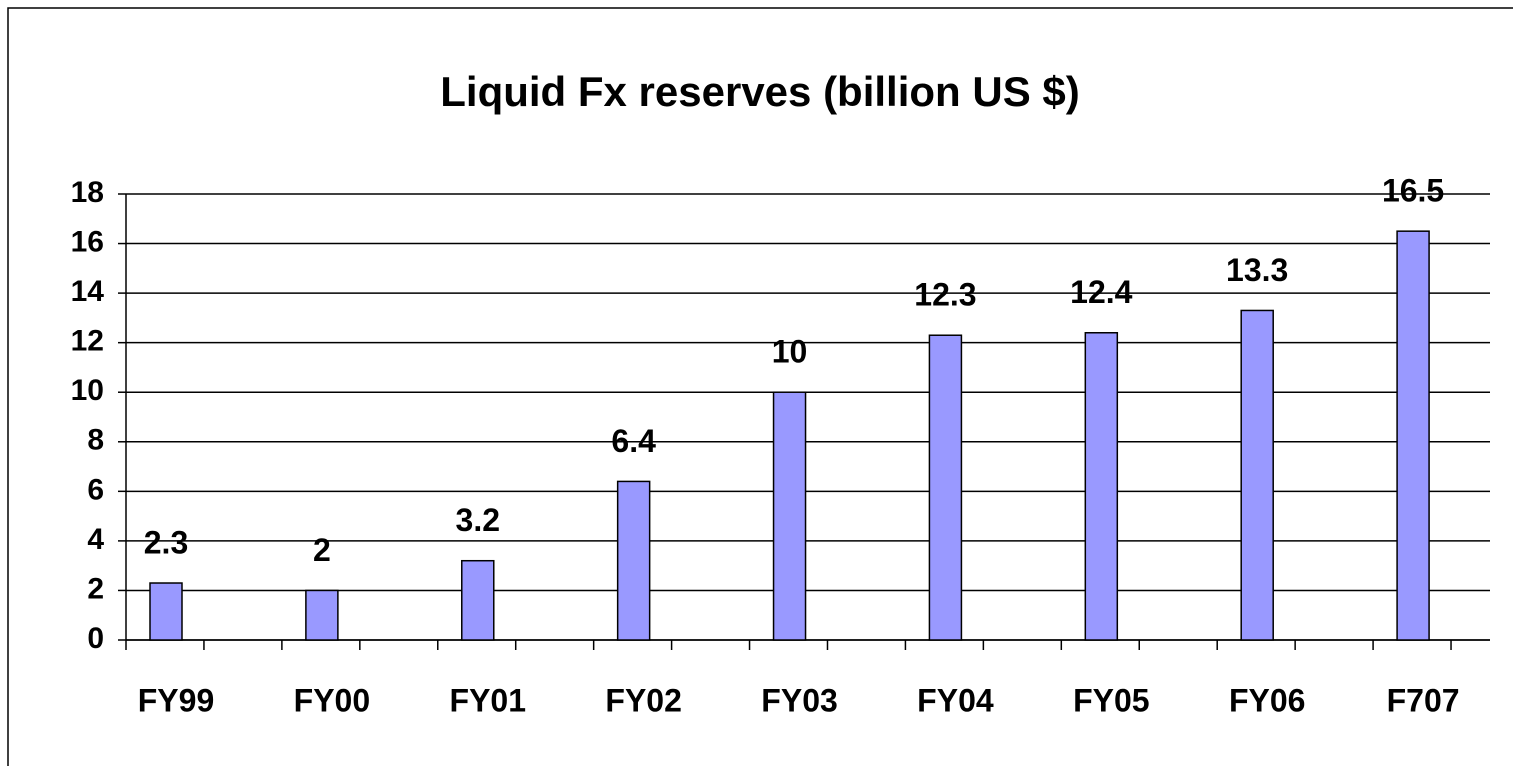 The width and height of the screenshot is (1513, 766). Describe the element at coordinates (95, 638) in the screenshot. I see `y-tick-label: 0` at that location.